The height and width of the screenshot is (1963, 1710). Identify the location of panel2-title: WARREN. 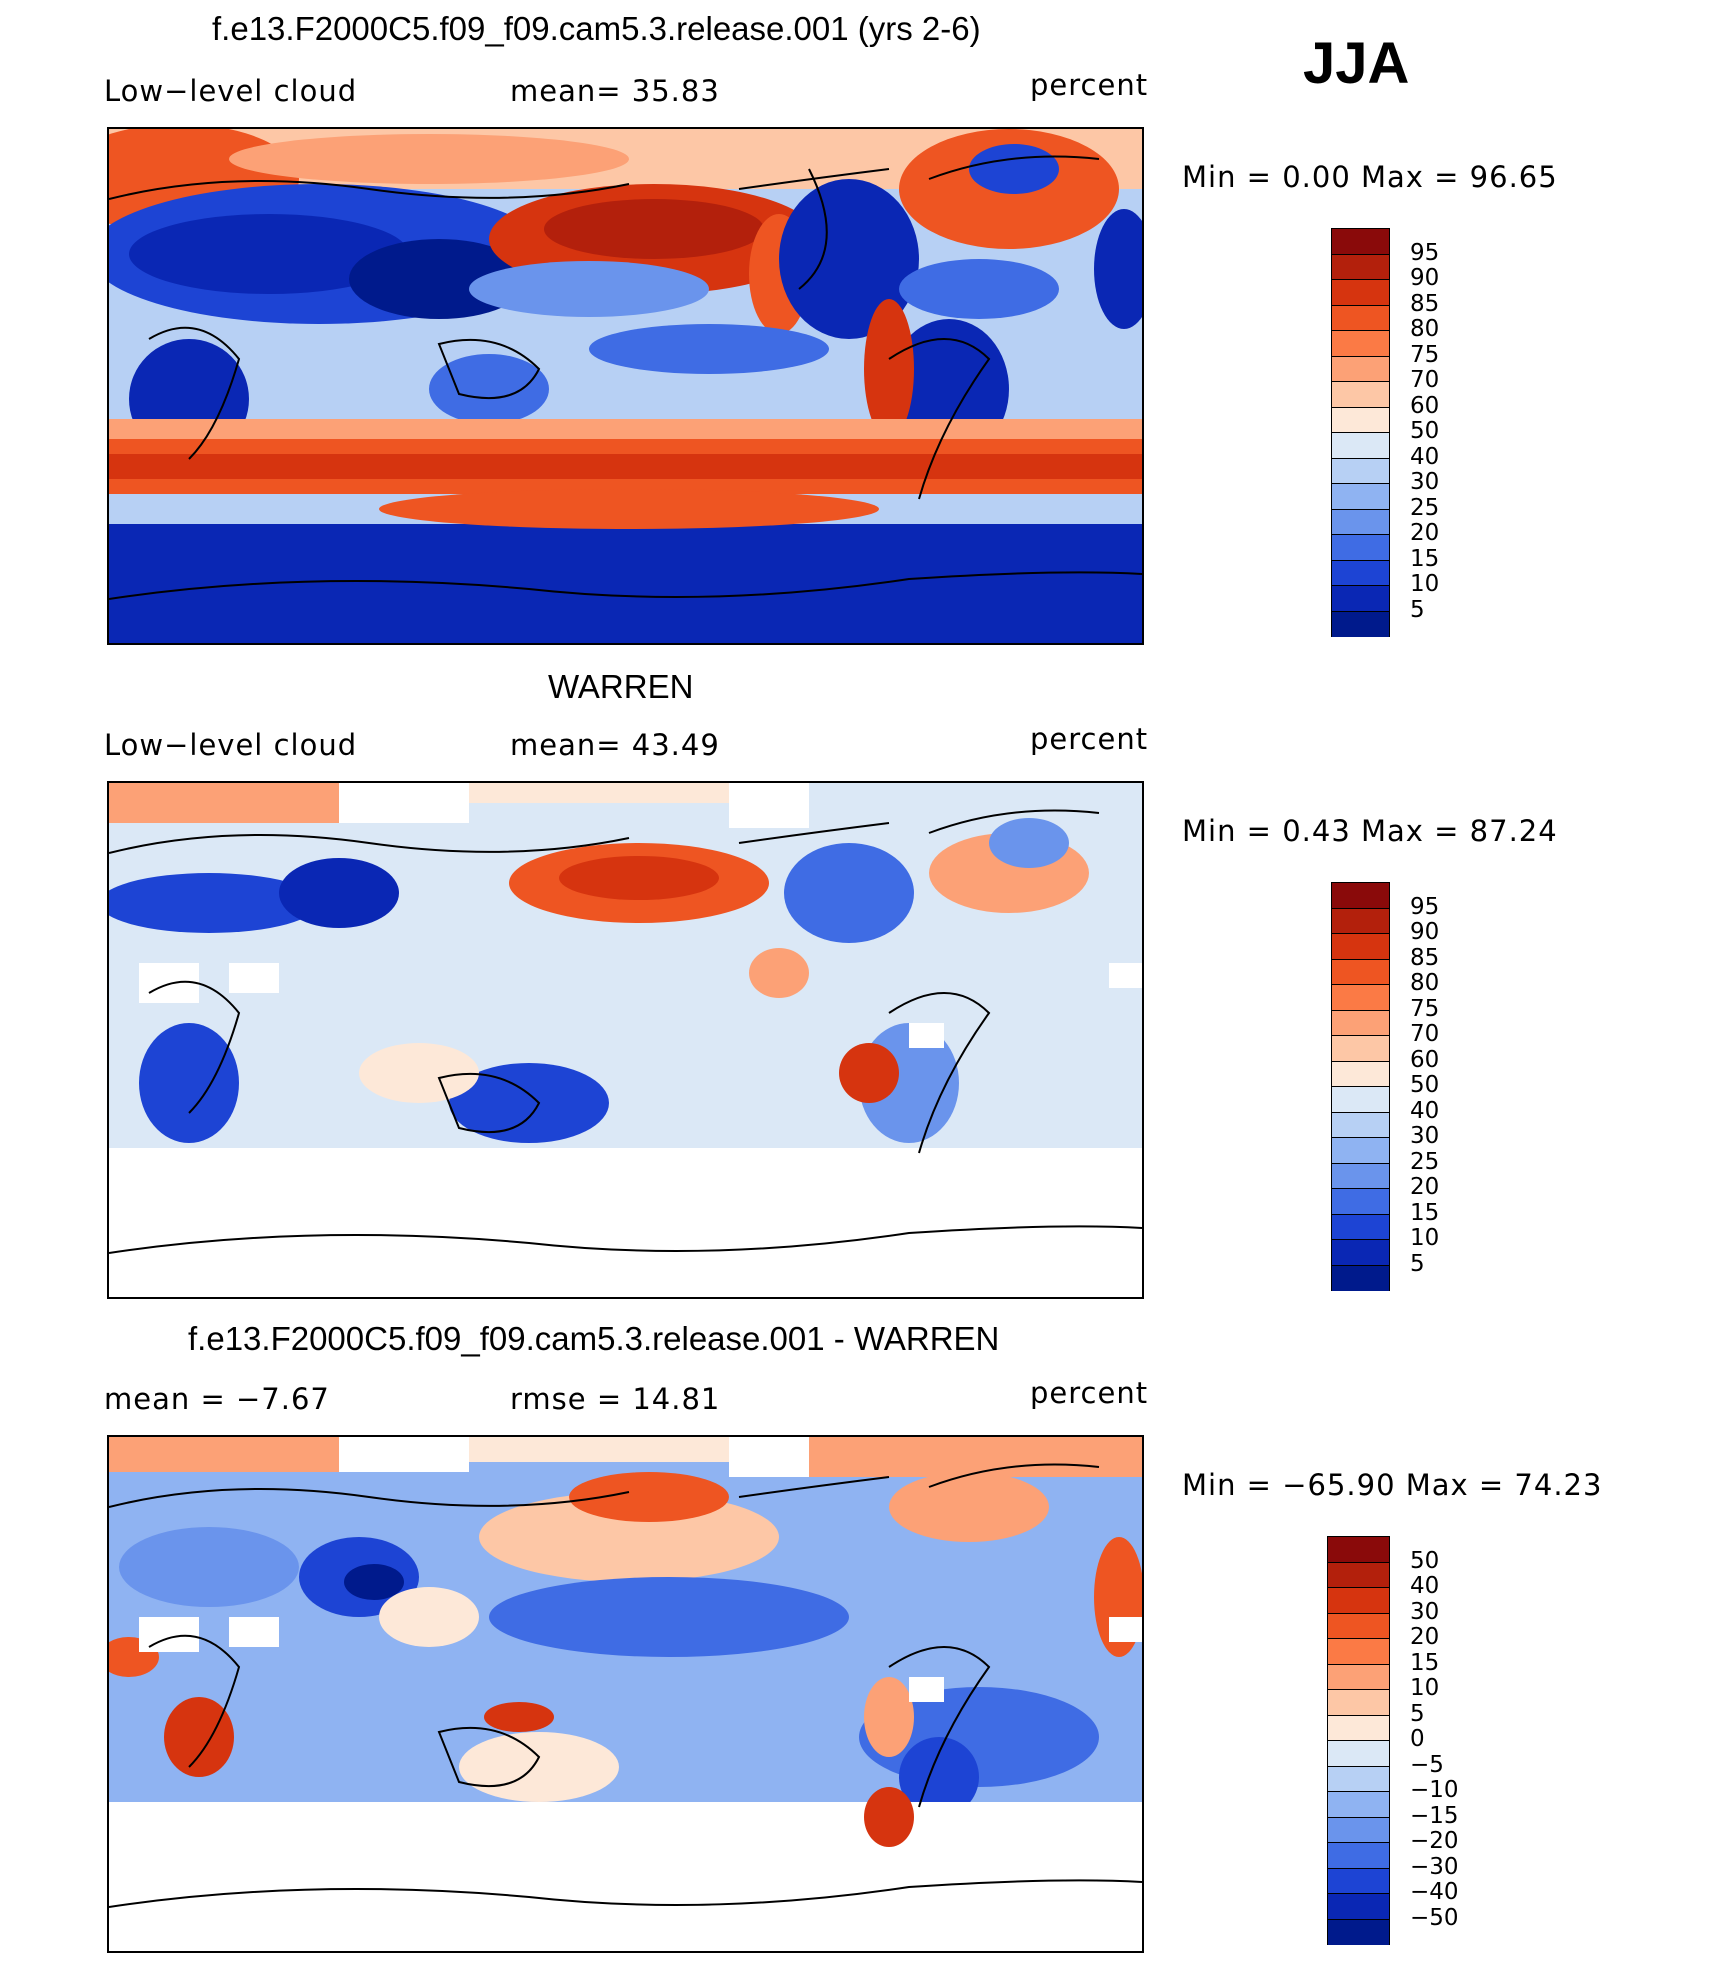
(621, 686).